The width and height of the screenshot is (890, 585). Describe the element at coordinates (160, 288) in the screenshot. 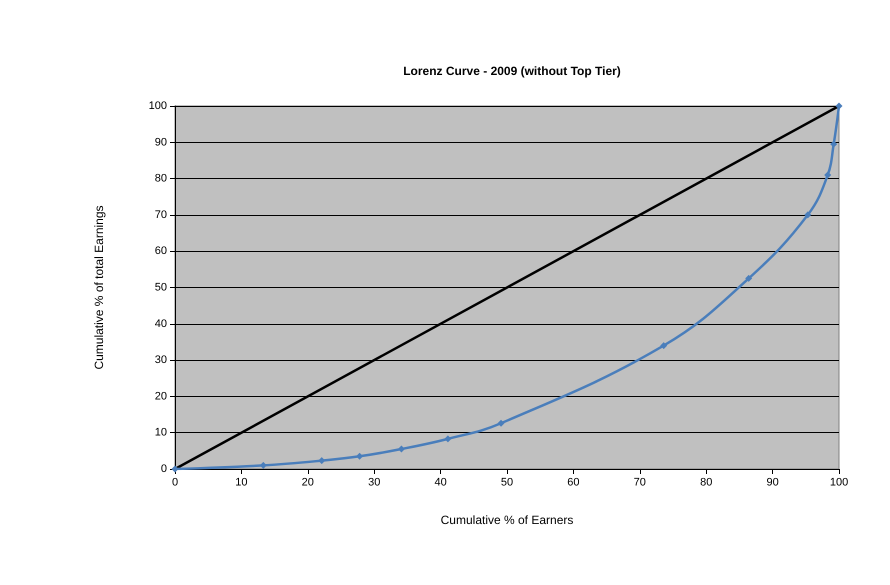

I see `y-tick-label: 50` at that location.